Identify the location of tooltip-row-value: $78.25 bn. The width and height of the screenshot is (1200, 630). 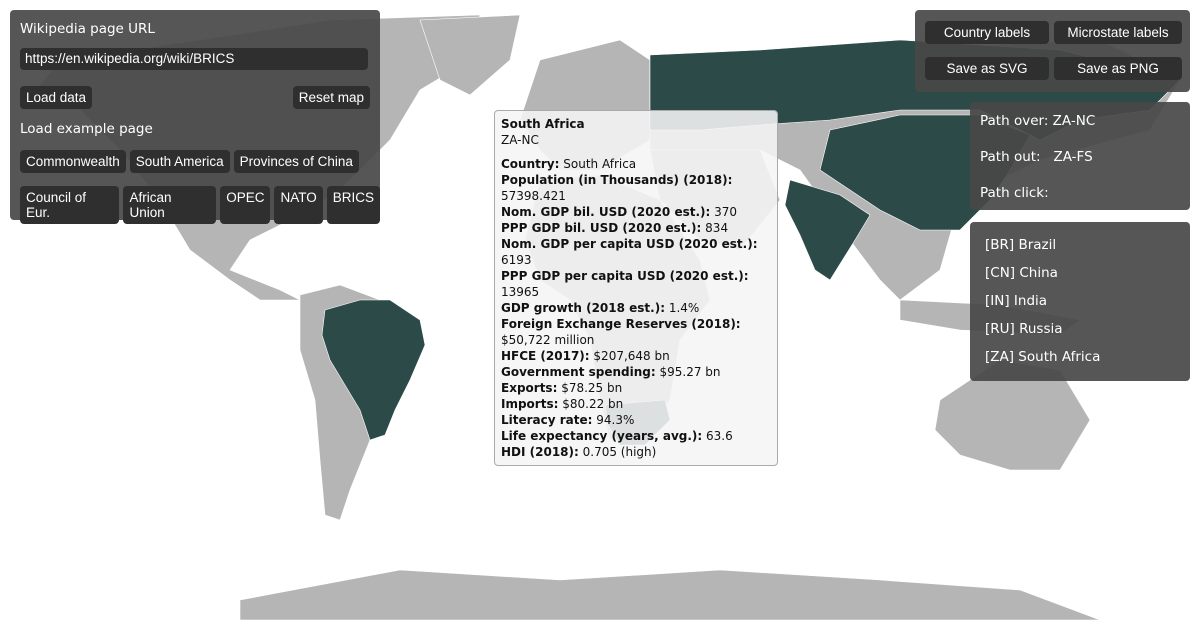
(592, 388).